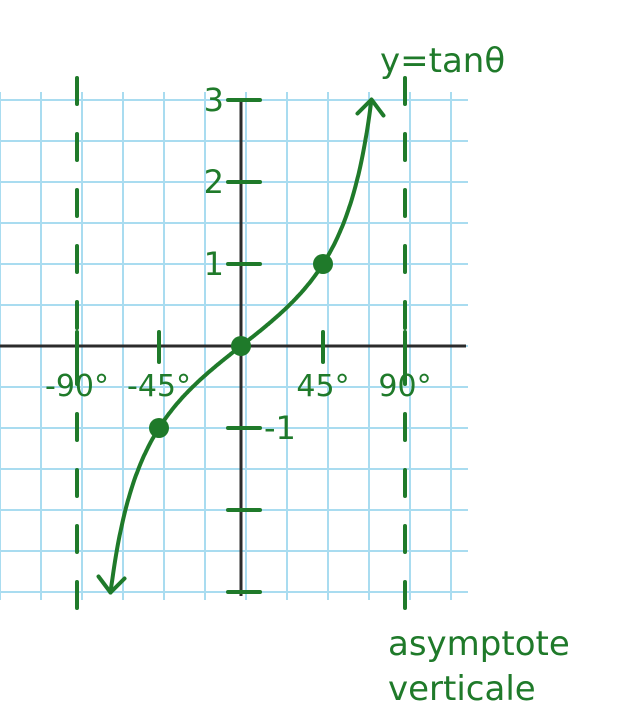 Image resolution: width=618 pixels, height=725 pixels. I want to click on y-tick-label: 3, so click(214, 100).